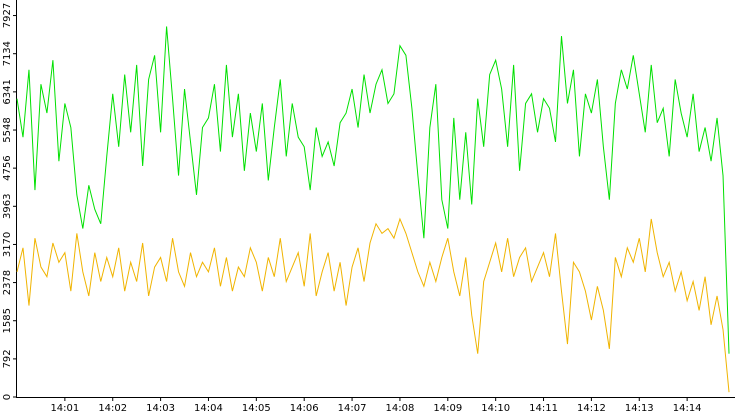  I want to click on y-tick-label: 2378, so click(7, 282).